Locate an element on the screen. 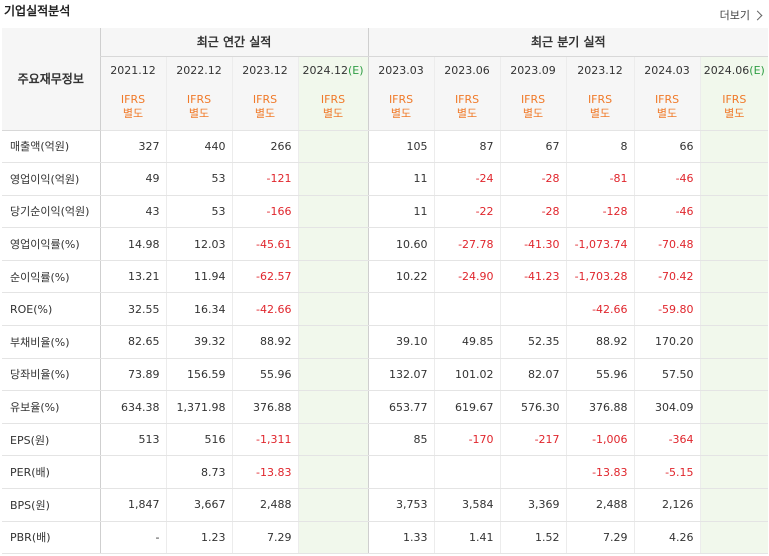  period-header: 2024.03 is located at coordinates (667, 70).